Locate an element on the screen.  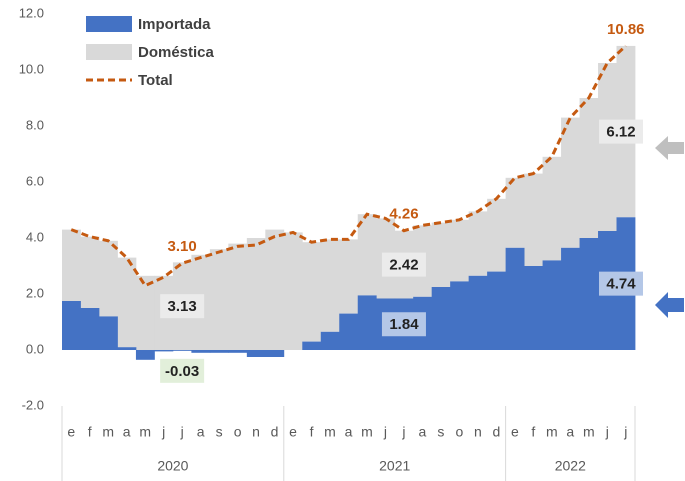
legend-label: Total is located at coordinates (155, 80).